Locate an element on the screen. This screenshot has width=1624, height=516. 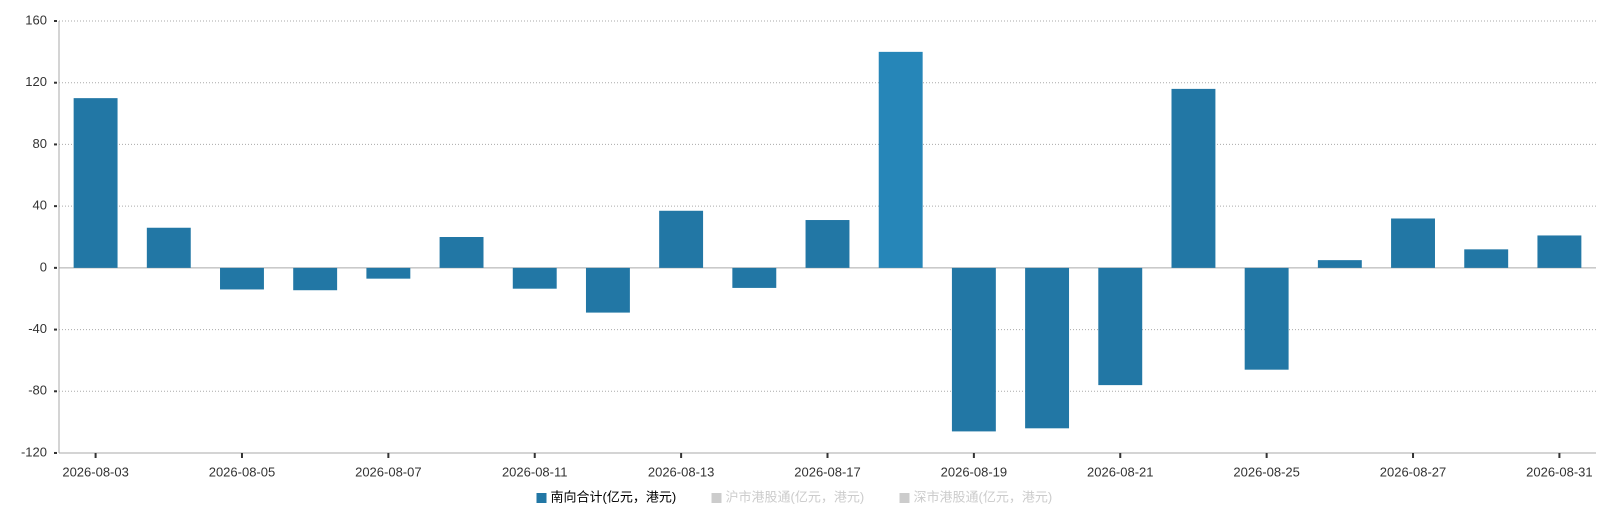
y-tick-label: 160 is located at coordinates (36, 19).